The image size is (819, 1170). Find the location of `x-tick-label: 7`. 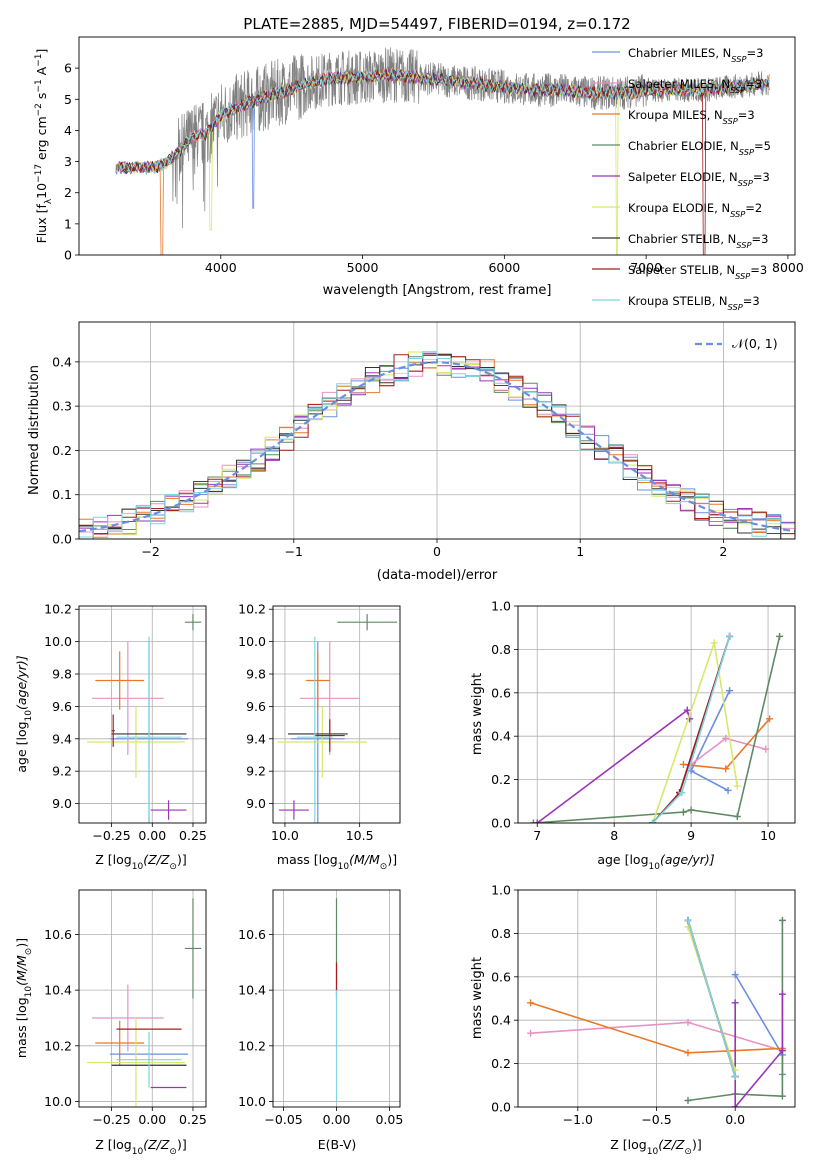

x-tick-label: 7 is located at coordinates (537, 835).